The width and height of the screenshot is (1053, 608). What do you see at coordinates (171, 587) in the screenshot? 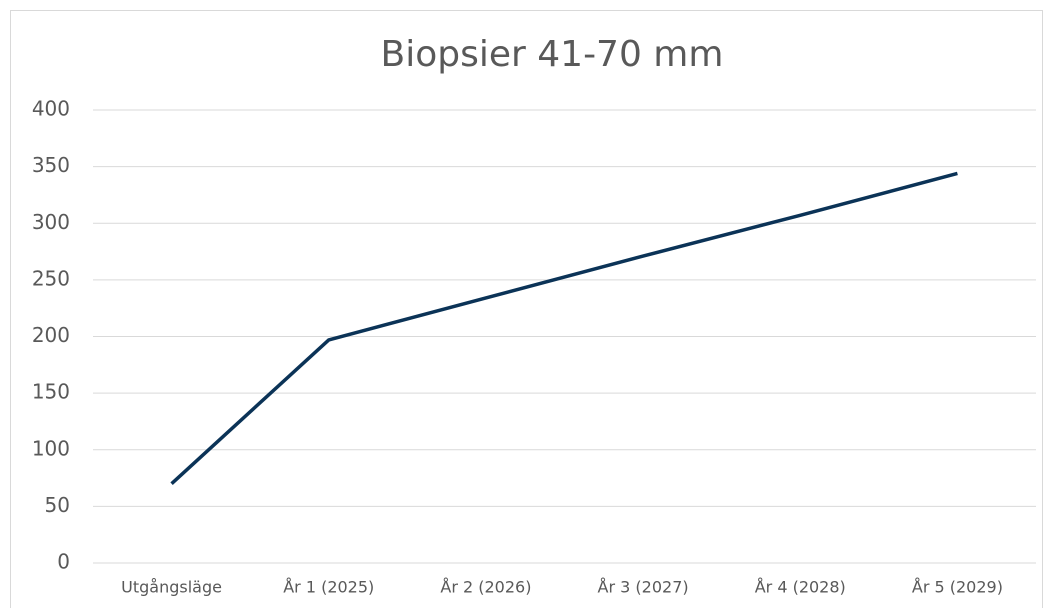
I see `x-tick-label: Utgångsläge` at bounding box center [171, 587].